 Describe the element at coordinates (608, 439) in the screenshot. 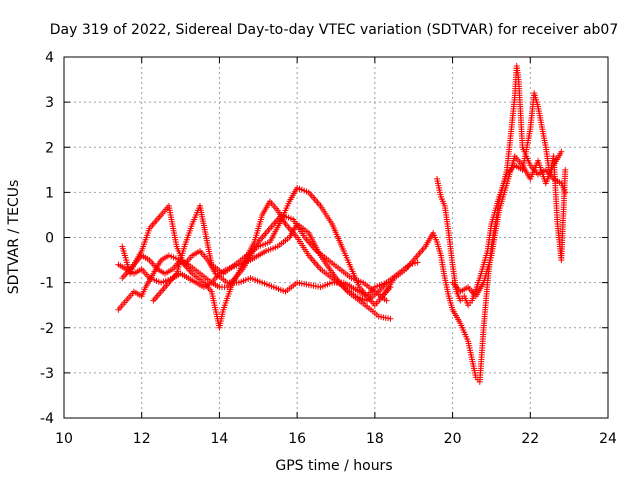

I see `x-tick-label: 24` at that location.